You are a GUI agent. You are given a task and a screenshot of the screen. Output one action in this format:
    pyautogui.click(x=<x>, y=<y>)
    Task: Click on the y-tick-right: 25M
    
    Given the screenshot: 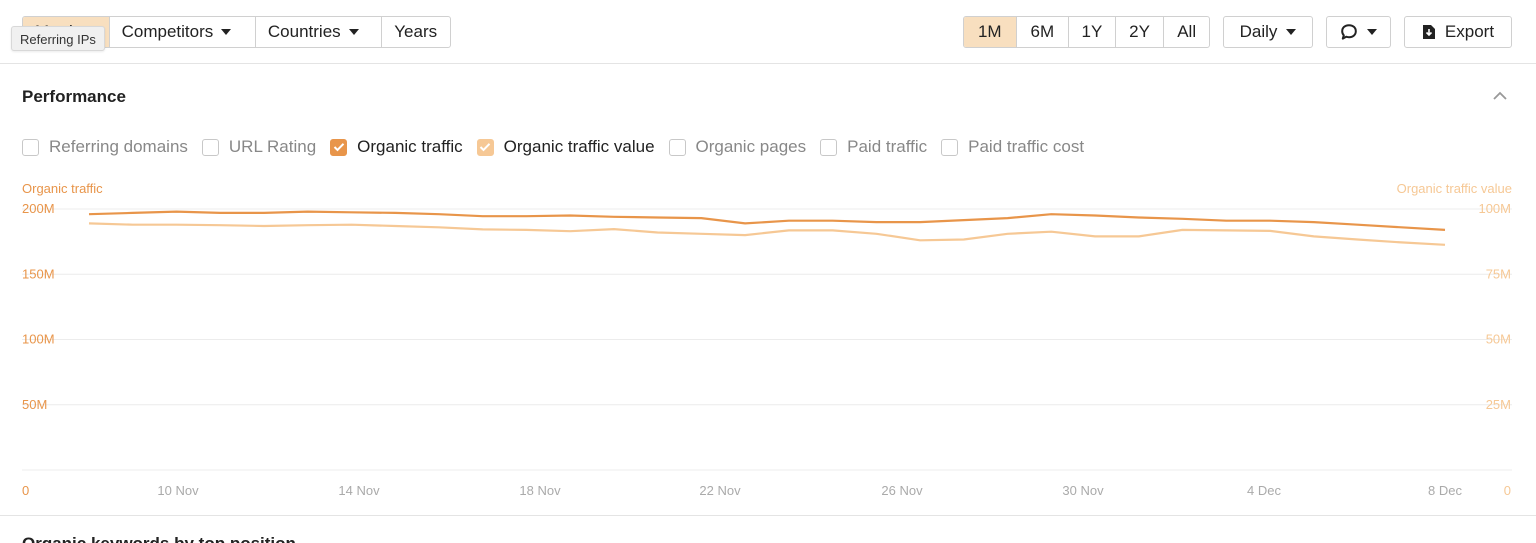 What is the action you would take?
    pyautogui.click(x=1498, y=404)
    